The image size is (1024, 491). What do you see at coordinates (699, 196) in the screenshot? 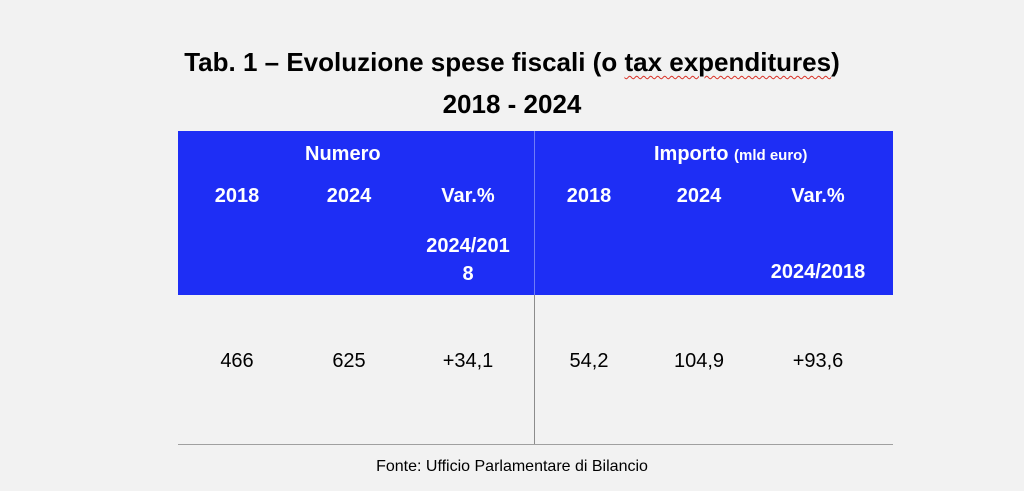
I see `col-header-importo-2024: 2024` at bounding box center [699, 196].